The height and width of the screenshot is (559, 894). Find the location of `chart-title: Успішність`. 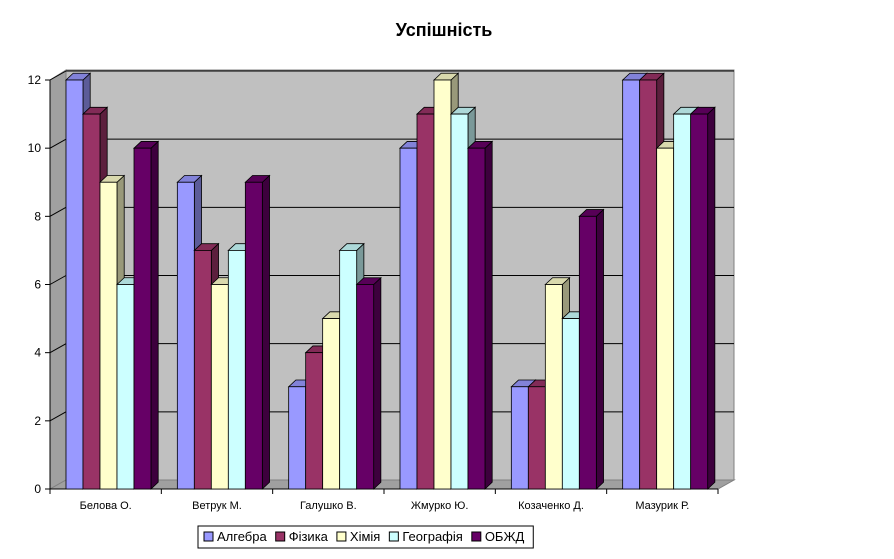

chart-title: Успішність is located at coordinates (444, 30).